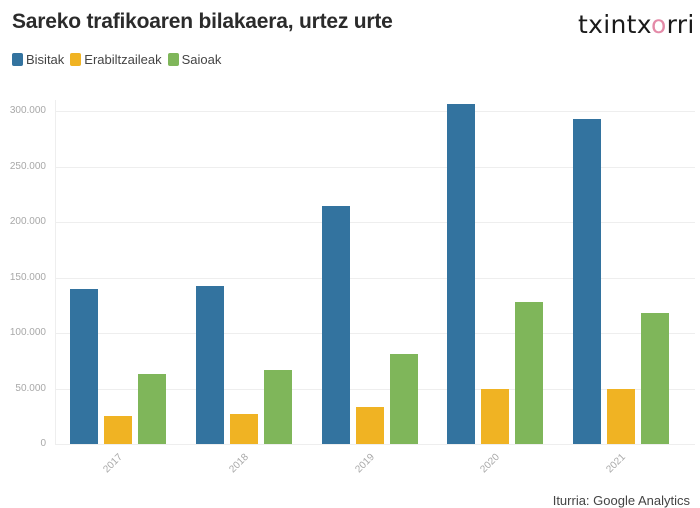 The image size is (700, 508). I want to click on legend-label: Bisitak, so click(45, 59).